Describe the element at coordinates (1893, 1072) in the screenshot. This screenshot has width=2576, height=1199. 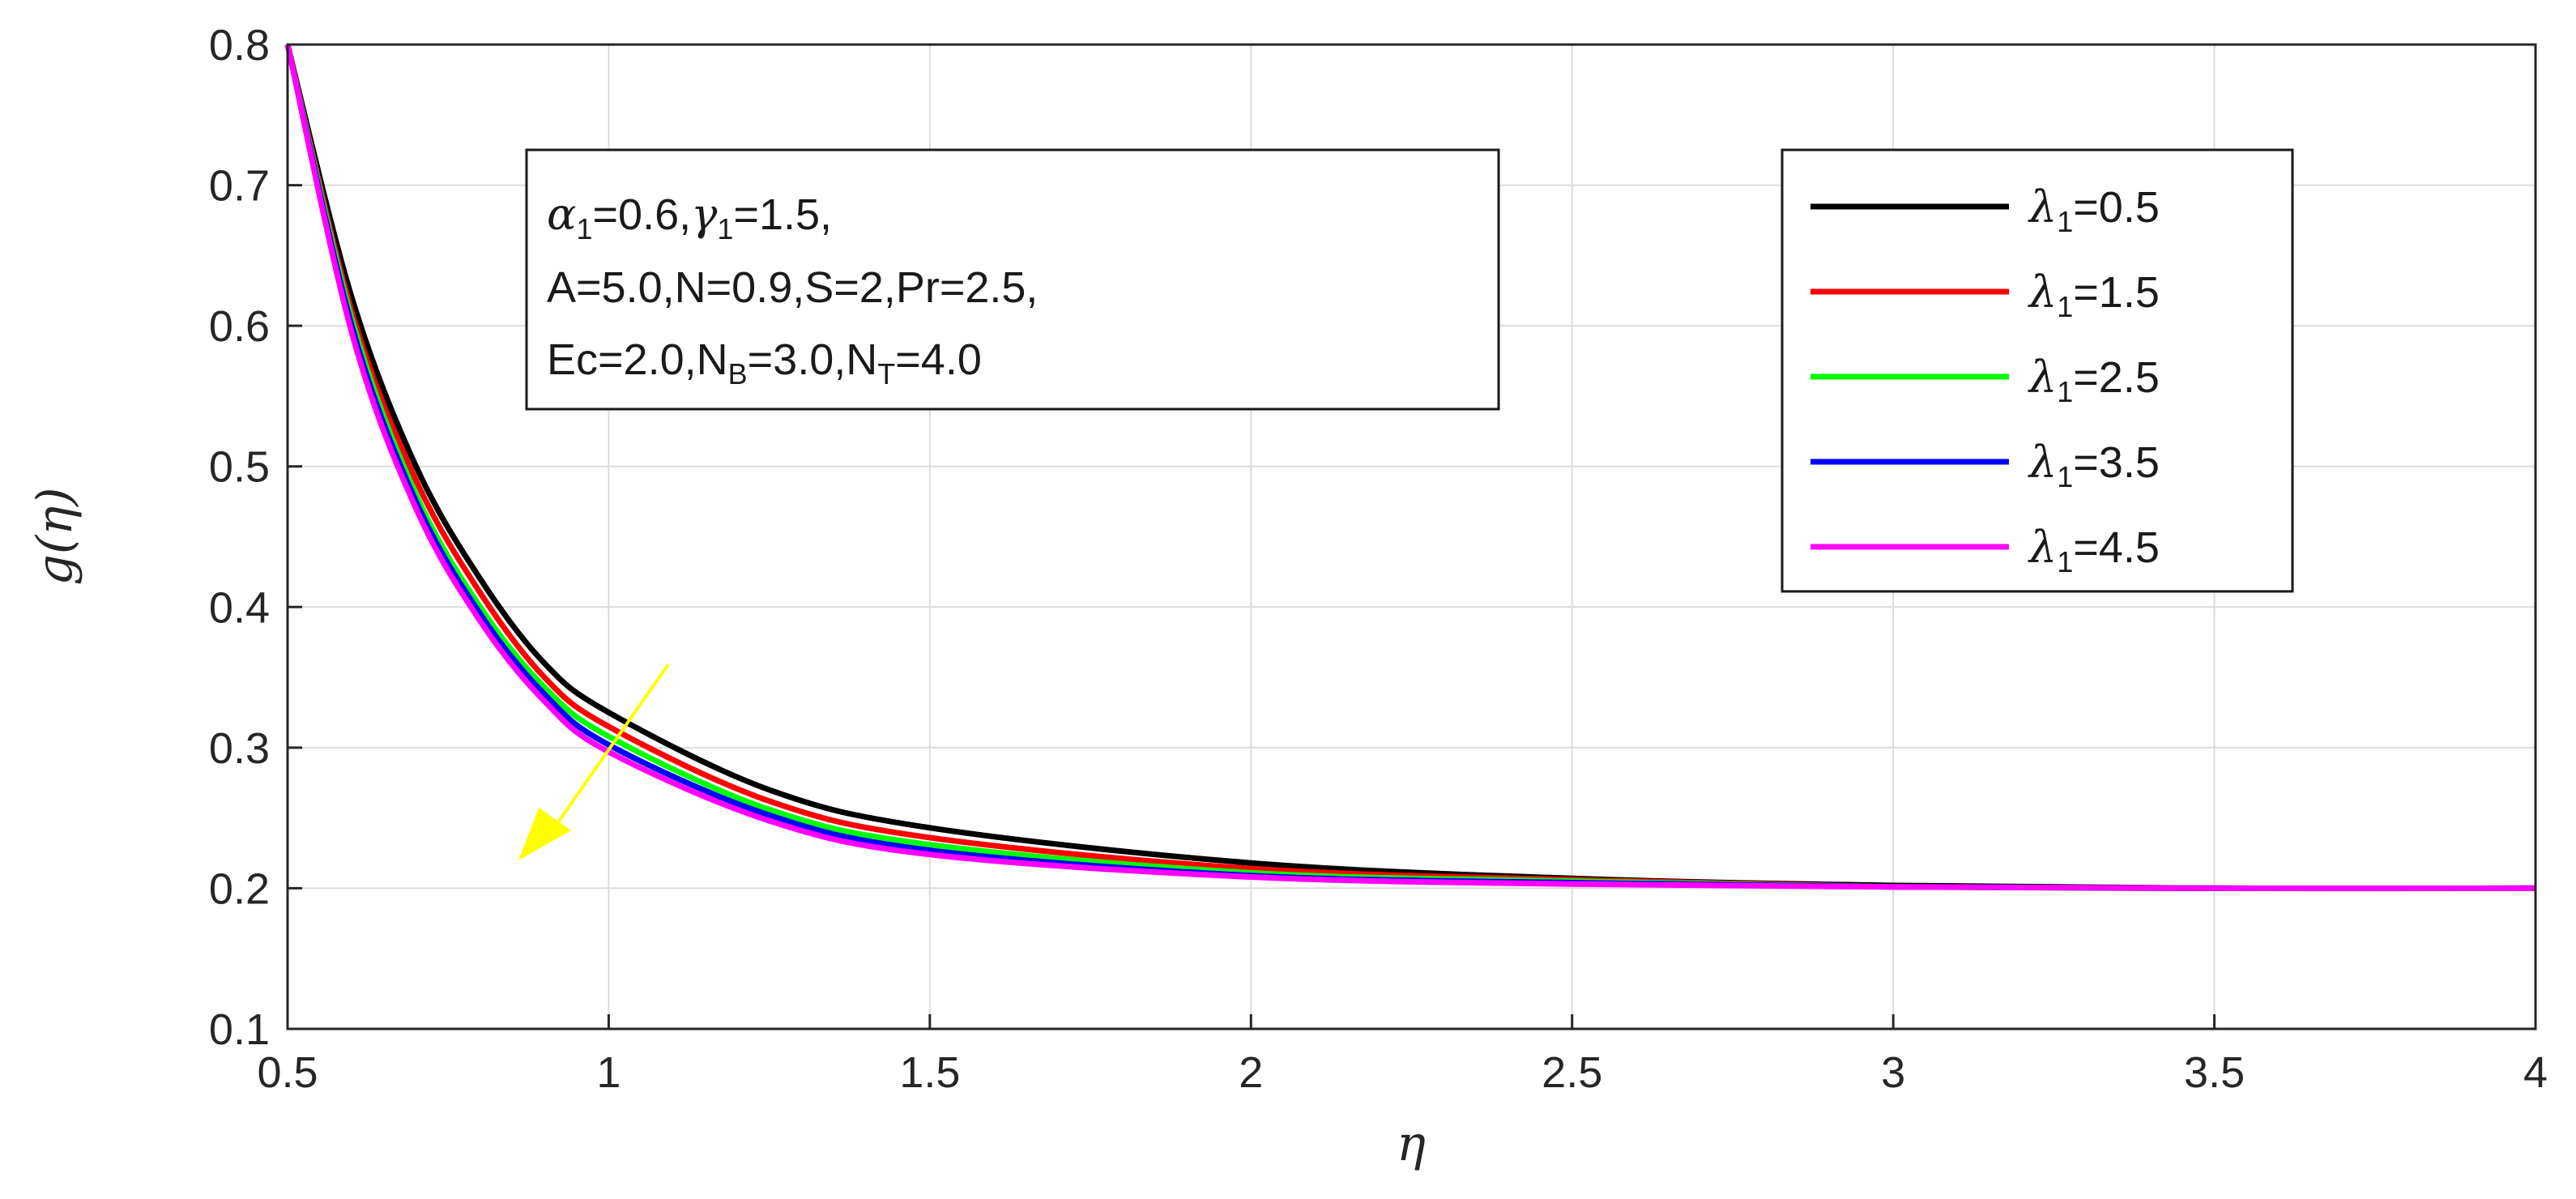
I see `x-tick-label: 3` at that location.